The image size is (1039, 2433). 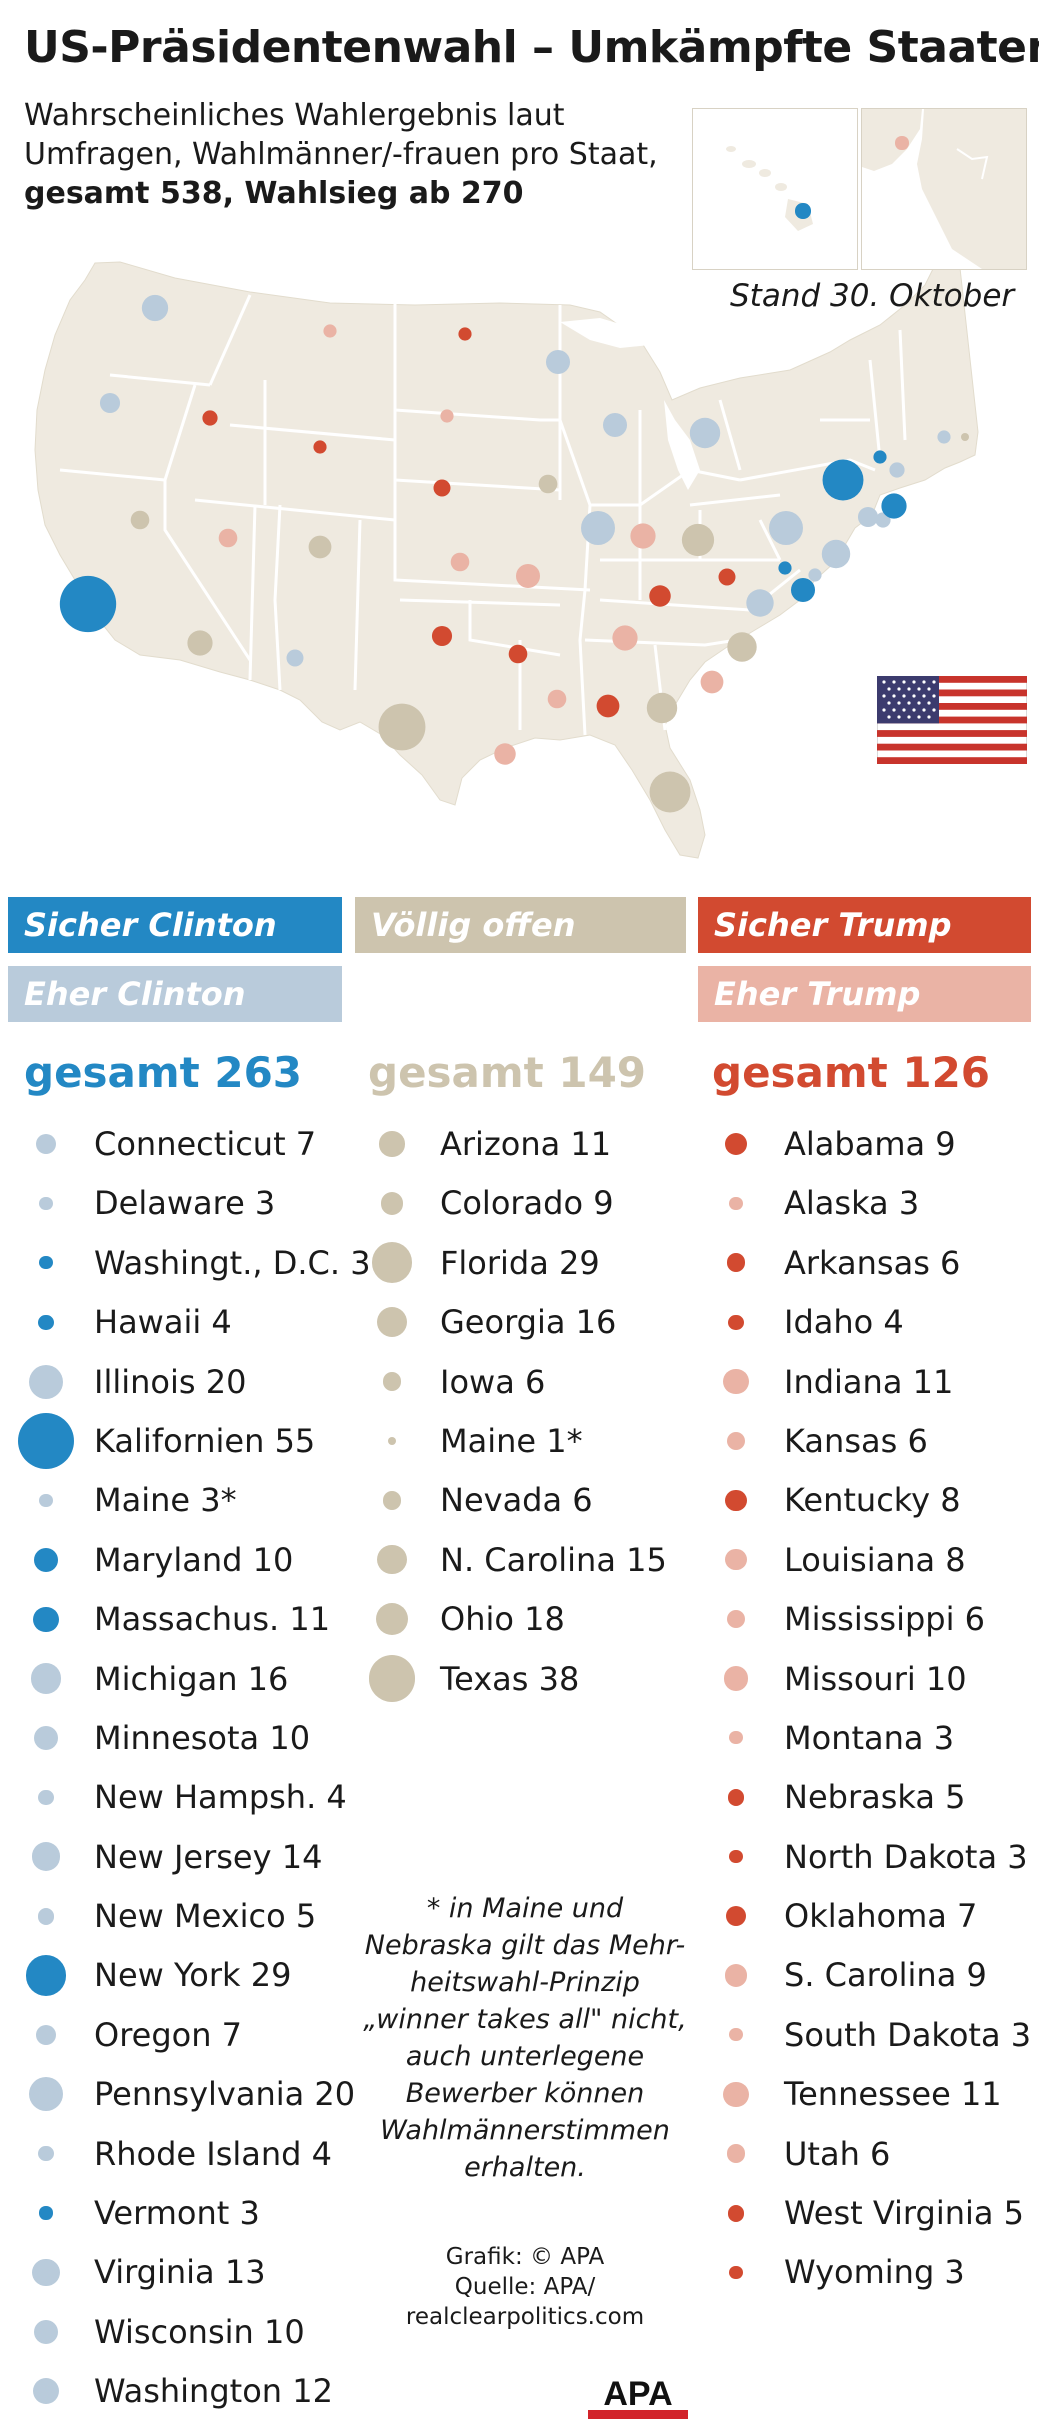 What do you see at coordinates (875, 1561) in the screenshot?
I see `state-row: Louisiana 8` at bounding box center [875, 1561].